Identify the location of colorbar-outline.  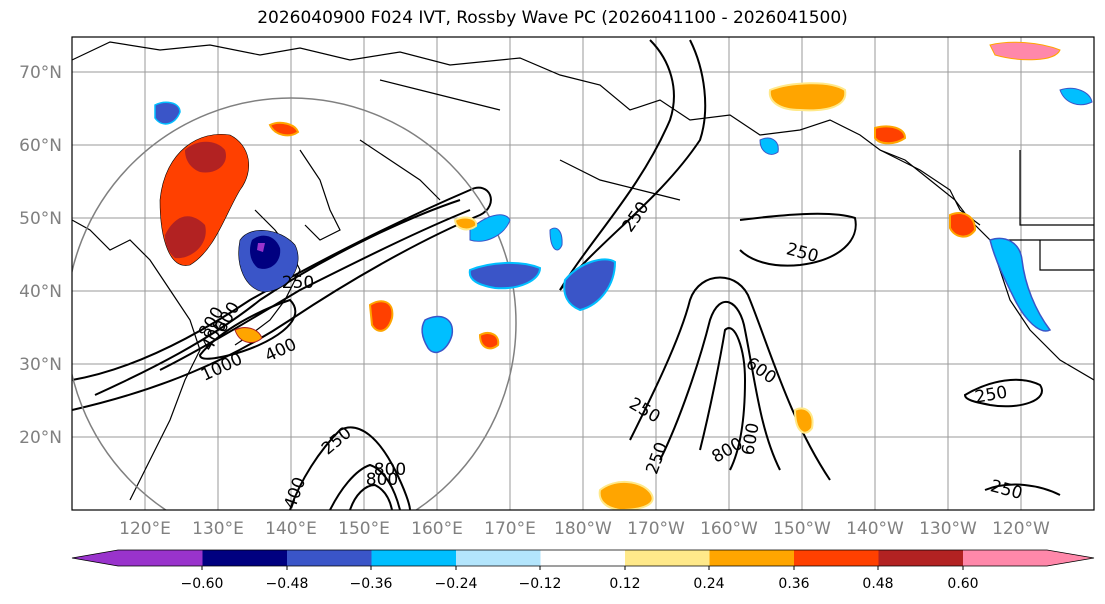
(583, 558).